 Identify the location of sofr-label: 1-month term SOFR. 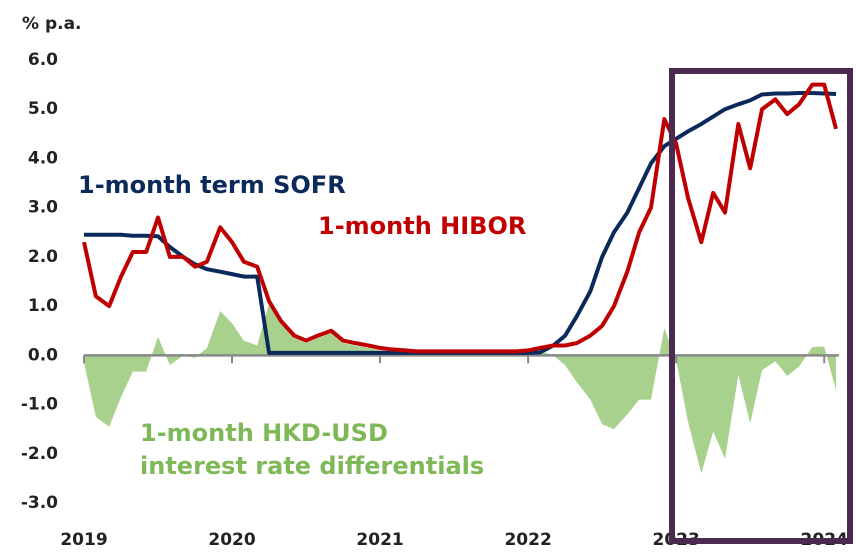
(212, 185).